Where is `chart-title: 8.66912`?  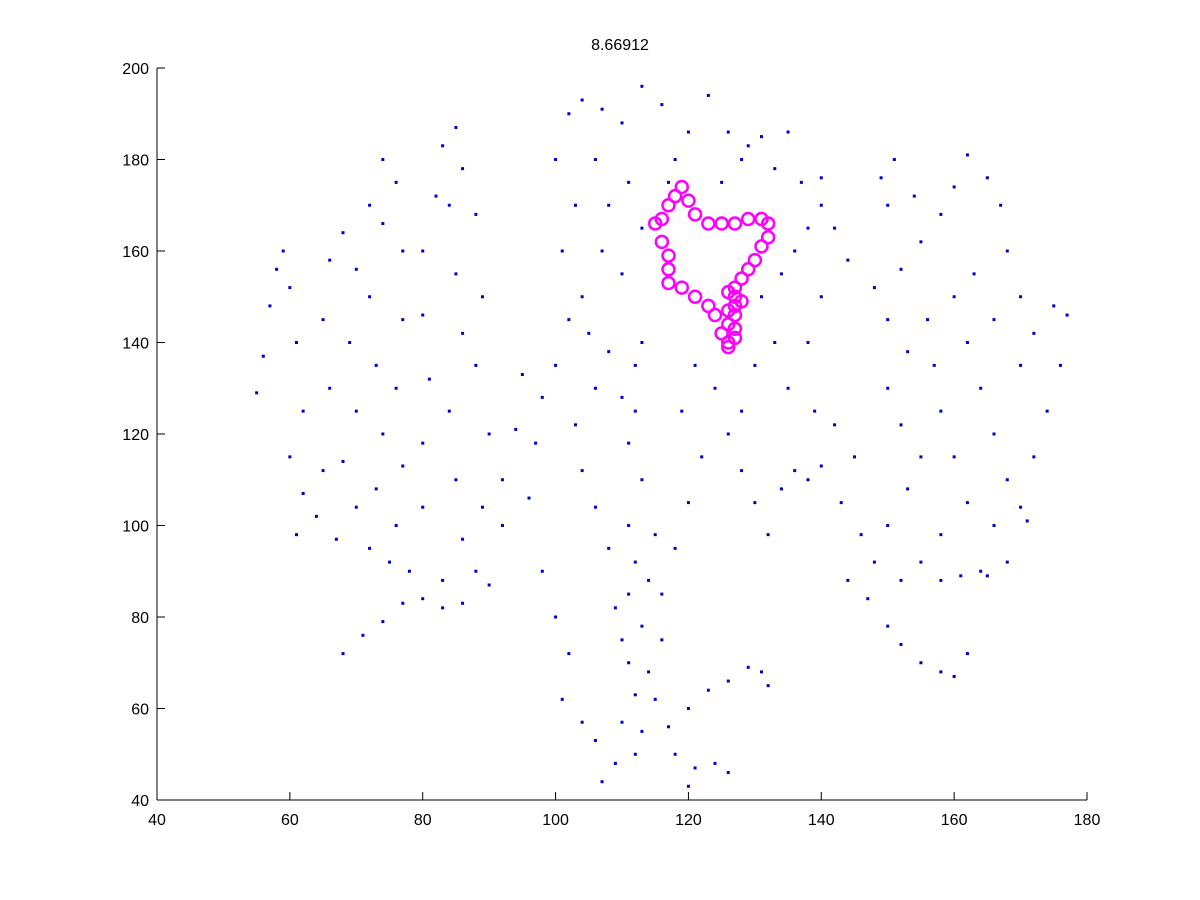
chart-title: 8.66912 is located at coordinates (620, 45).